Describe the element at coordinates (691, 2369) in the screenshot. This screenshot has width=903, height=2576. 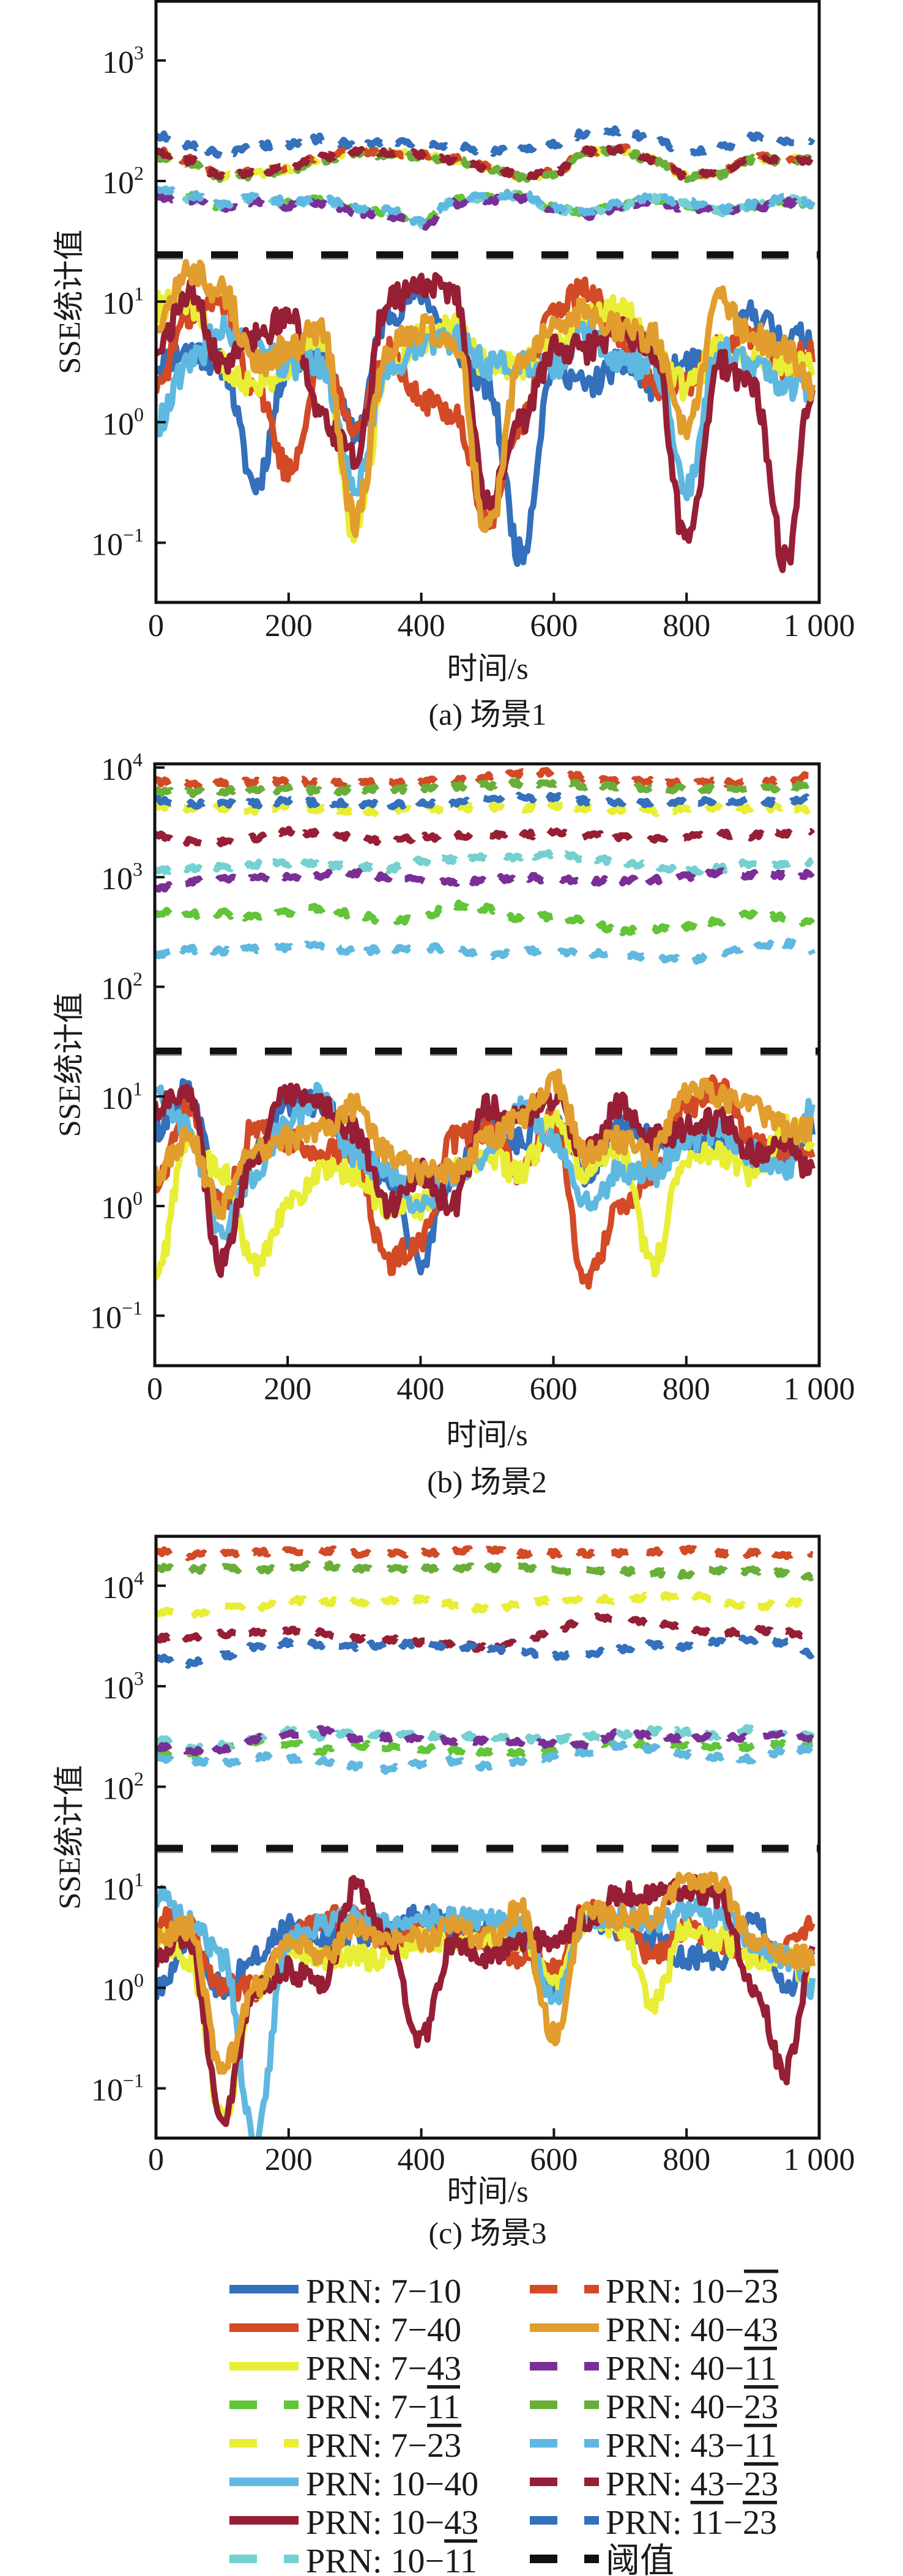
I see `legend-label: PRN: 40−11` at that location.